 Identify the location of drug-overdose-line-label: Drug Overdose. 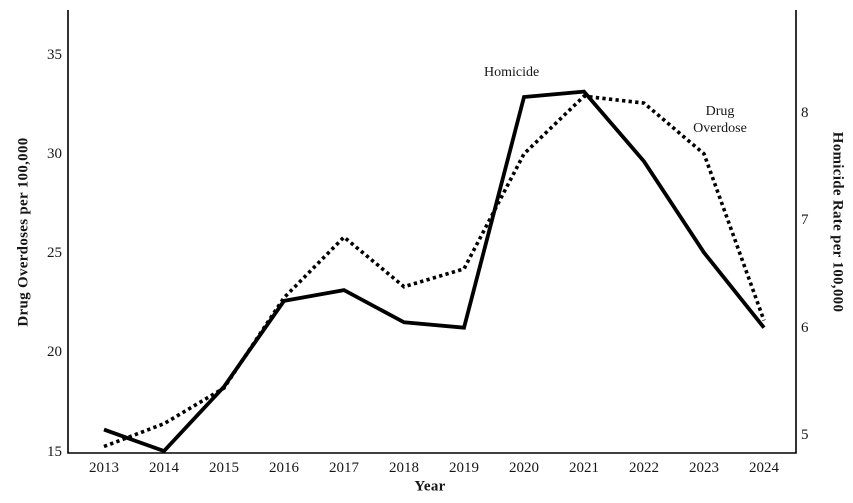
(720, 120).